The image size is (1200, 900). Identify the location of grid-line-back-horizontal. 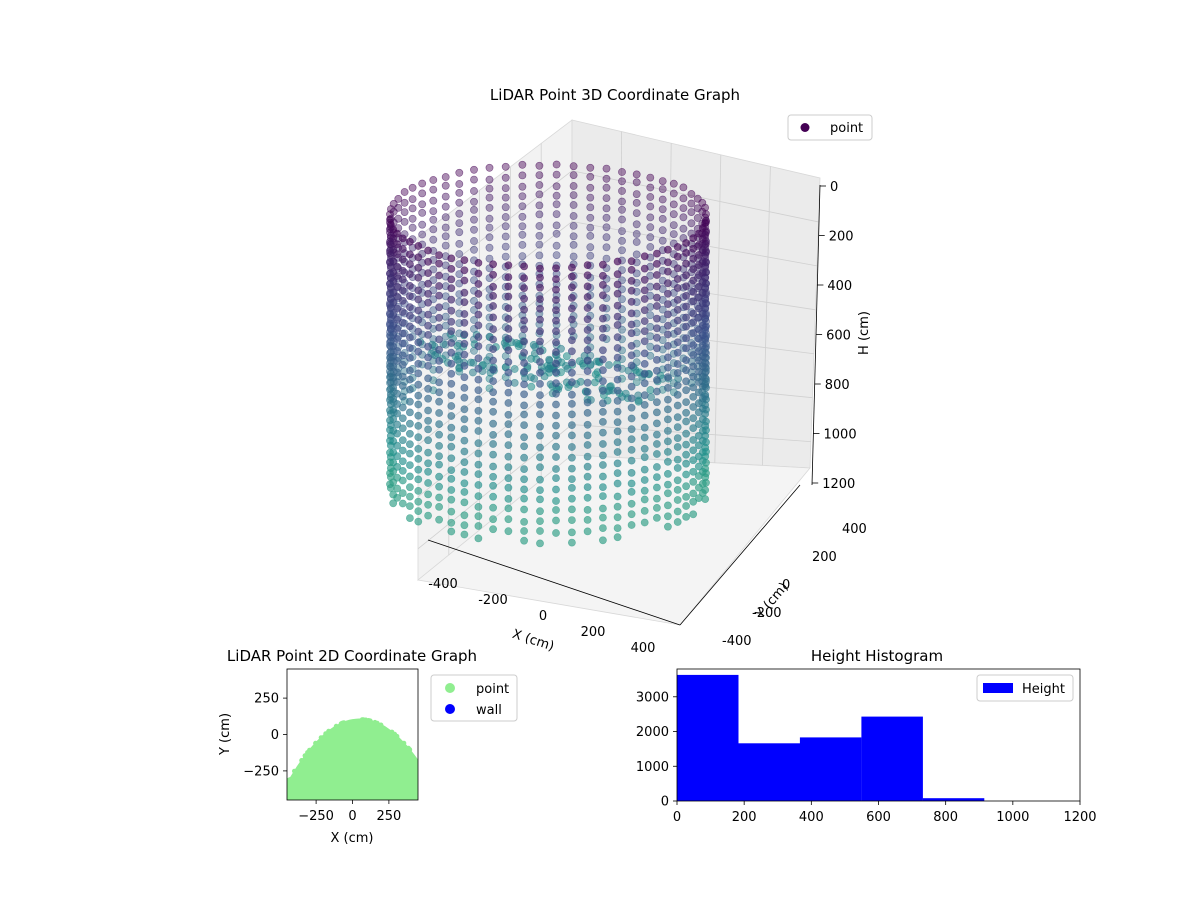
(694, 244).